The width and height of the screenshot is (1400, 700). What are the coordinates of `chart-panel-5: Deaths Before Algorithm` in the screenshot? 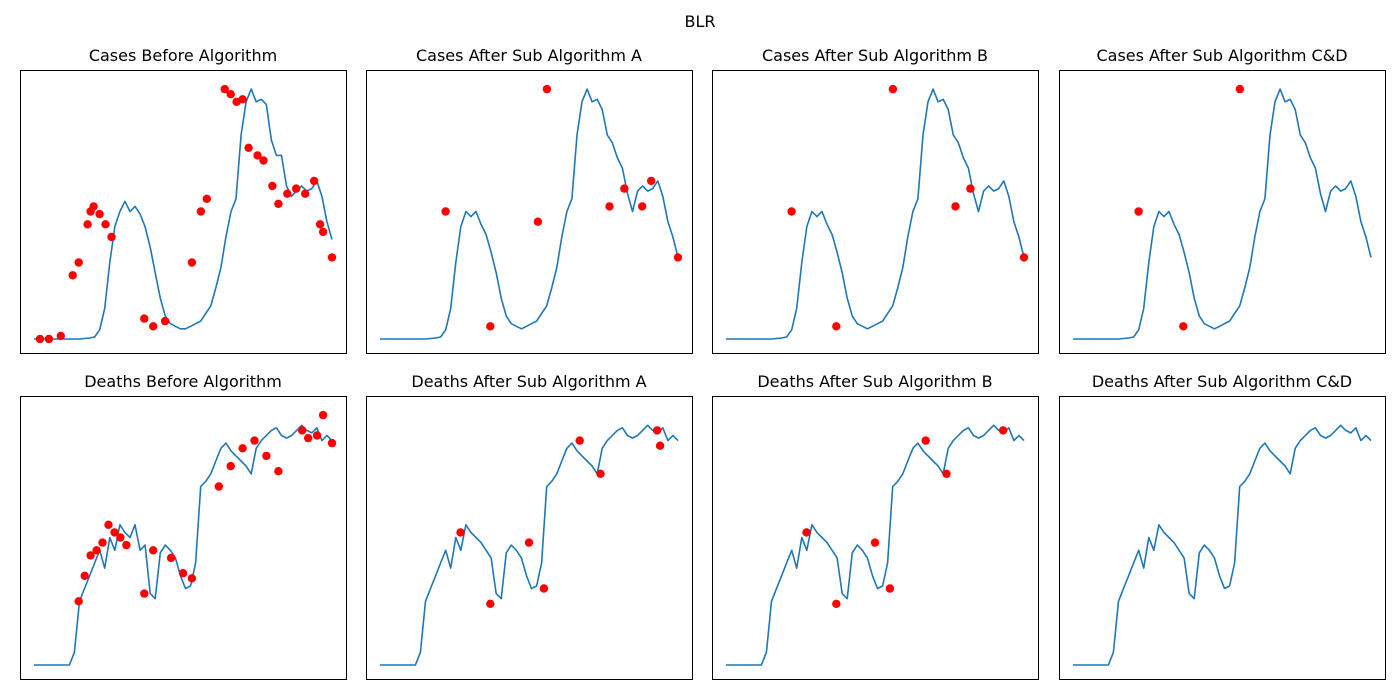 It's located at (183, 526).